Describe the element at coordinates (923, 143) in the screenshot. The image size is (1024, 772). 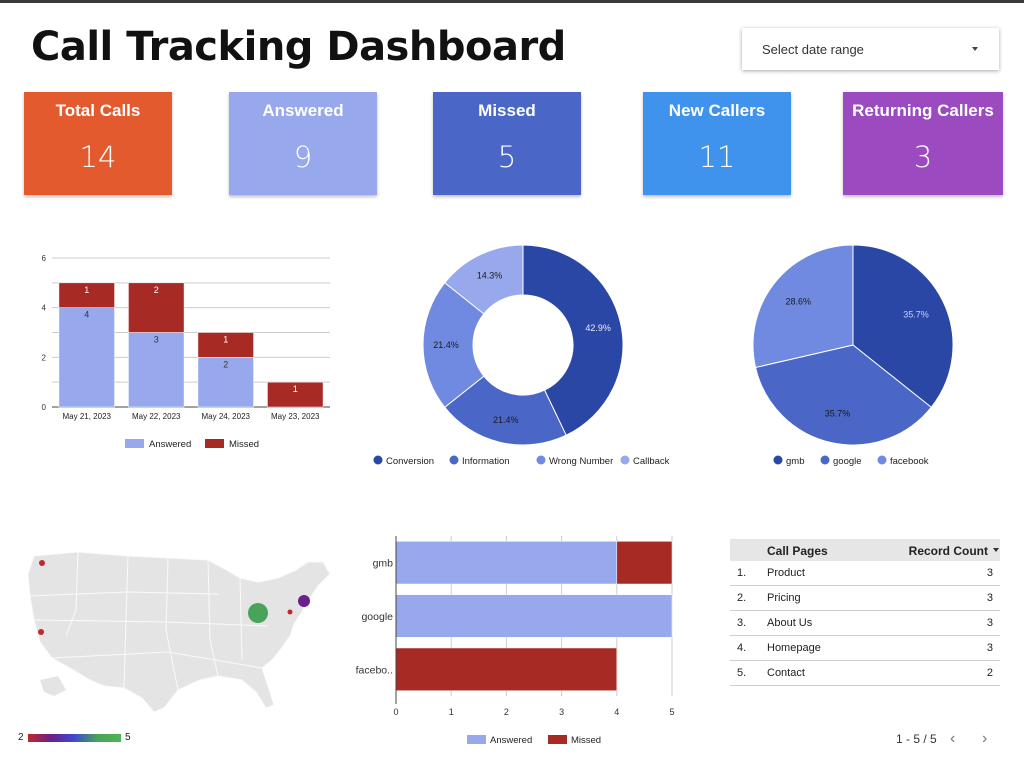
I see `kpi-returning-callers: Returning Callers 3` at that location.